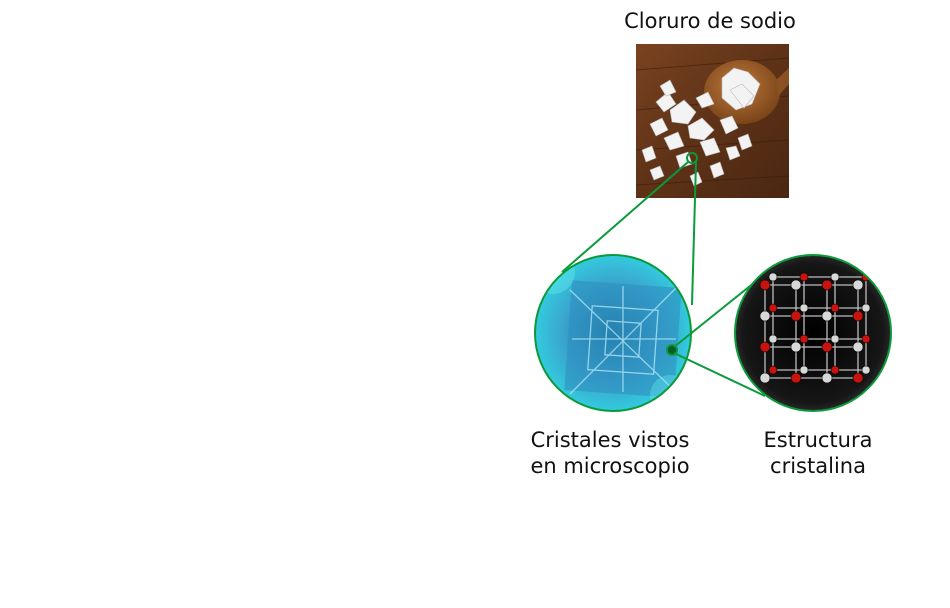 Image resolution: width=950 pixels, height=608 pixels. What do you see at coordinates (610, 440) in the screenshot?
I see `microscope-label-line1: Cristales vistos` at bounding box center [610, 440].